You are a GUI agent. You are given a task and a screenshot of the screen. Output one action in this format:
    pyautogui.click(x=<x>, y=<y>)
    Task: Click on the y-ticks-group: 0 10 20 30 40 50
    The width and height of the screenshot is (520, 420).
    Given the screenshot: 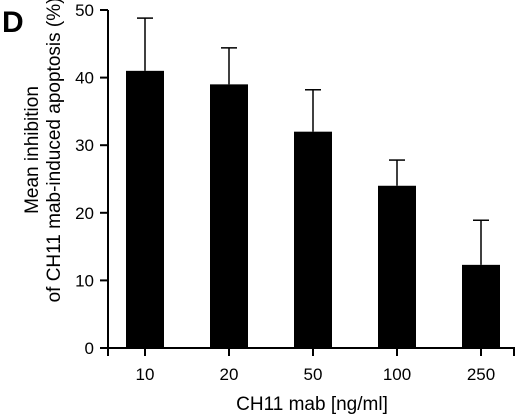 What is the action you would take?
    pyautogui.click(x=91, y=179)
    